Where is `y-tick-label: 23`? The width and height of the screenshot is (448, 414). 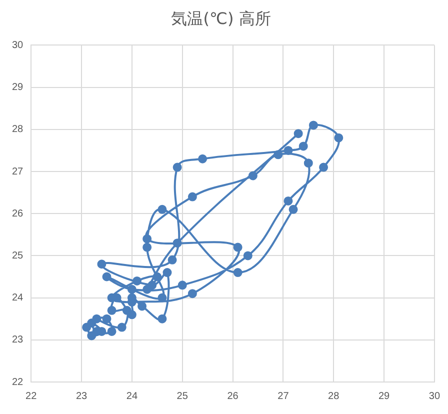 y-tick-label: 23 is located at coordinates (18, 340).